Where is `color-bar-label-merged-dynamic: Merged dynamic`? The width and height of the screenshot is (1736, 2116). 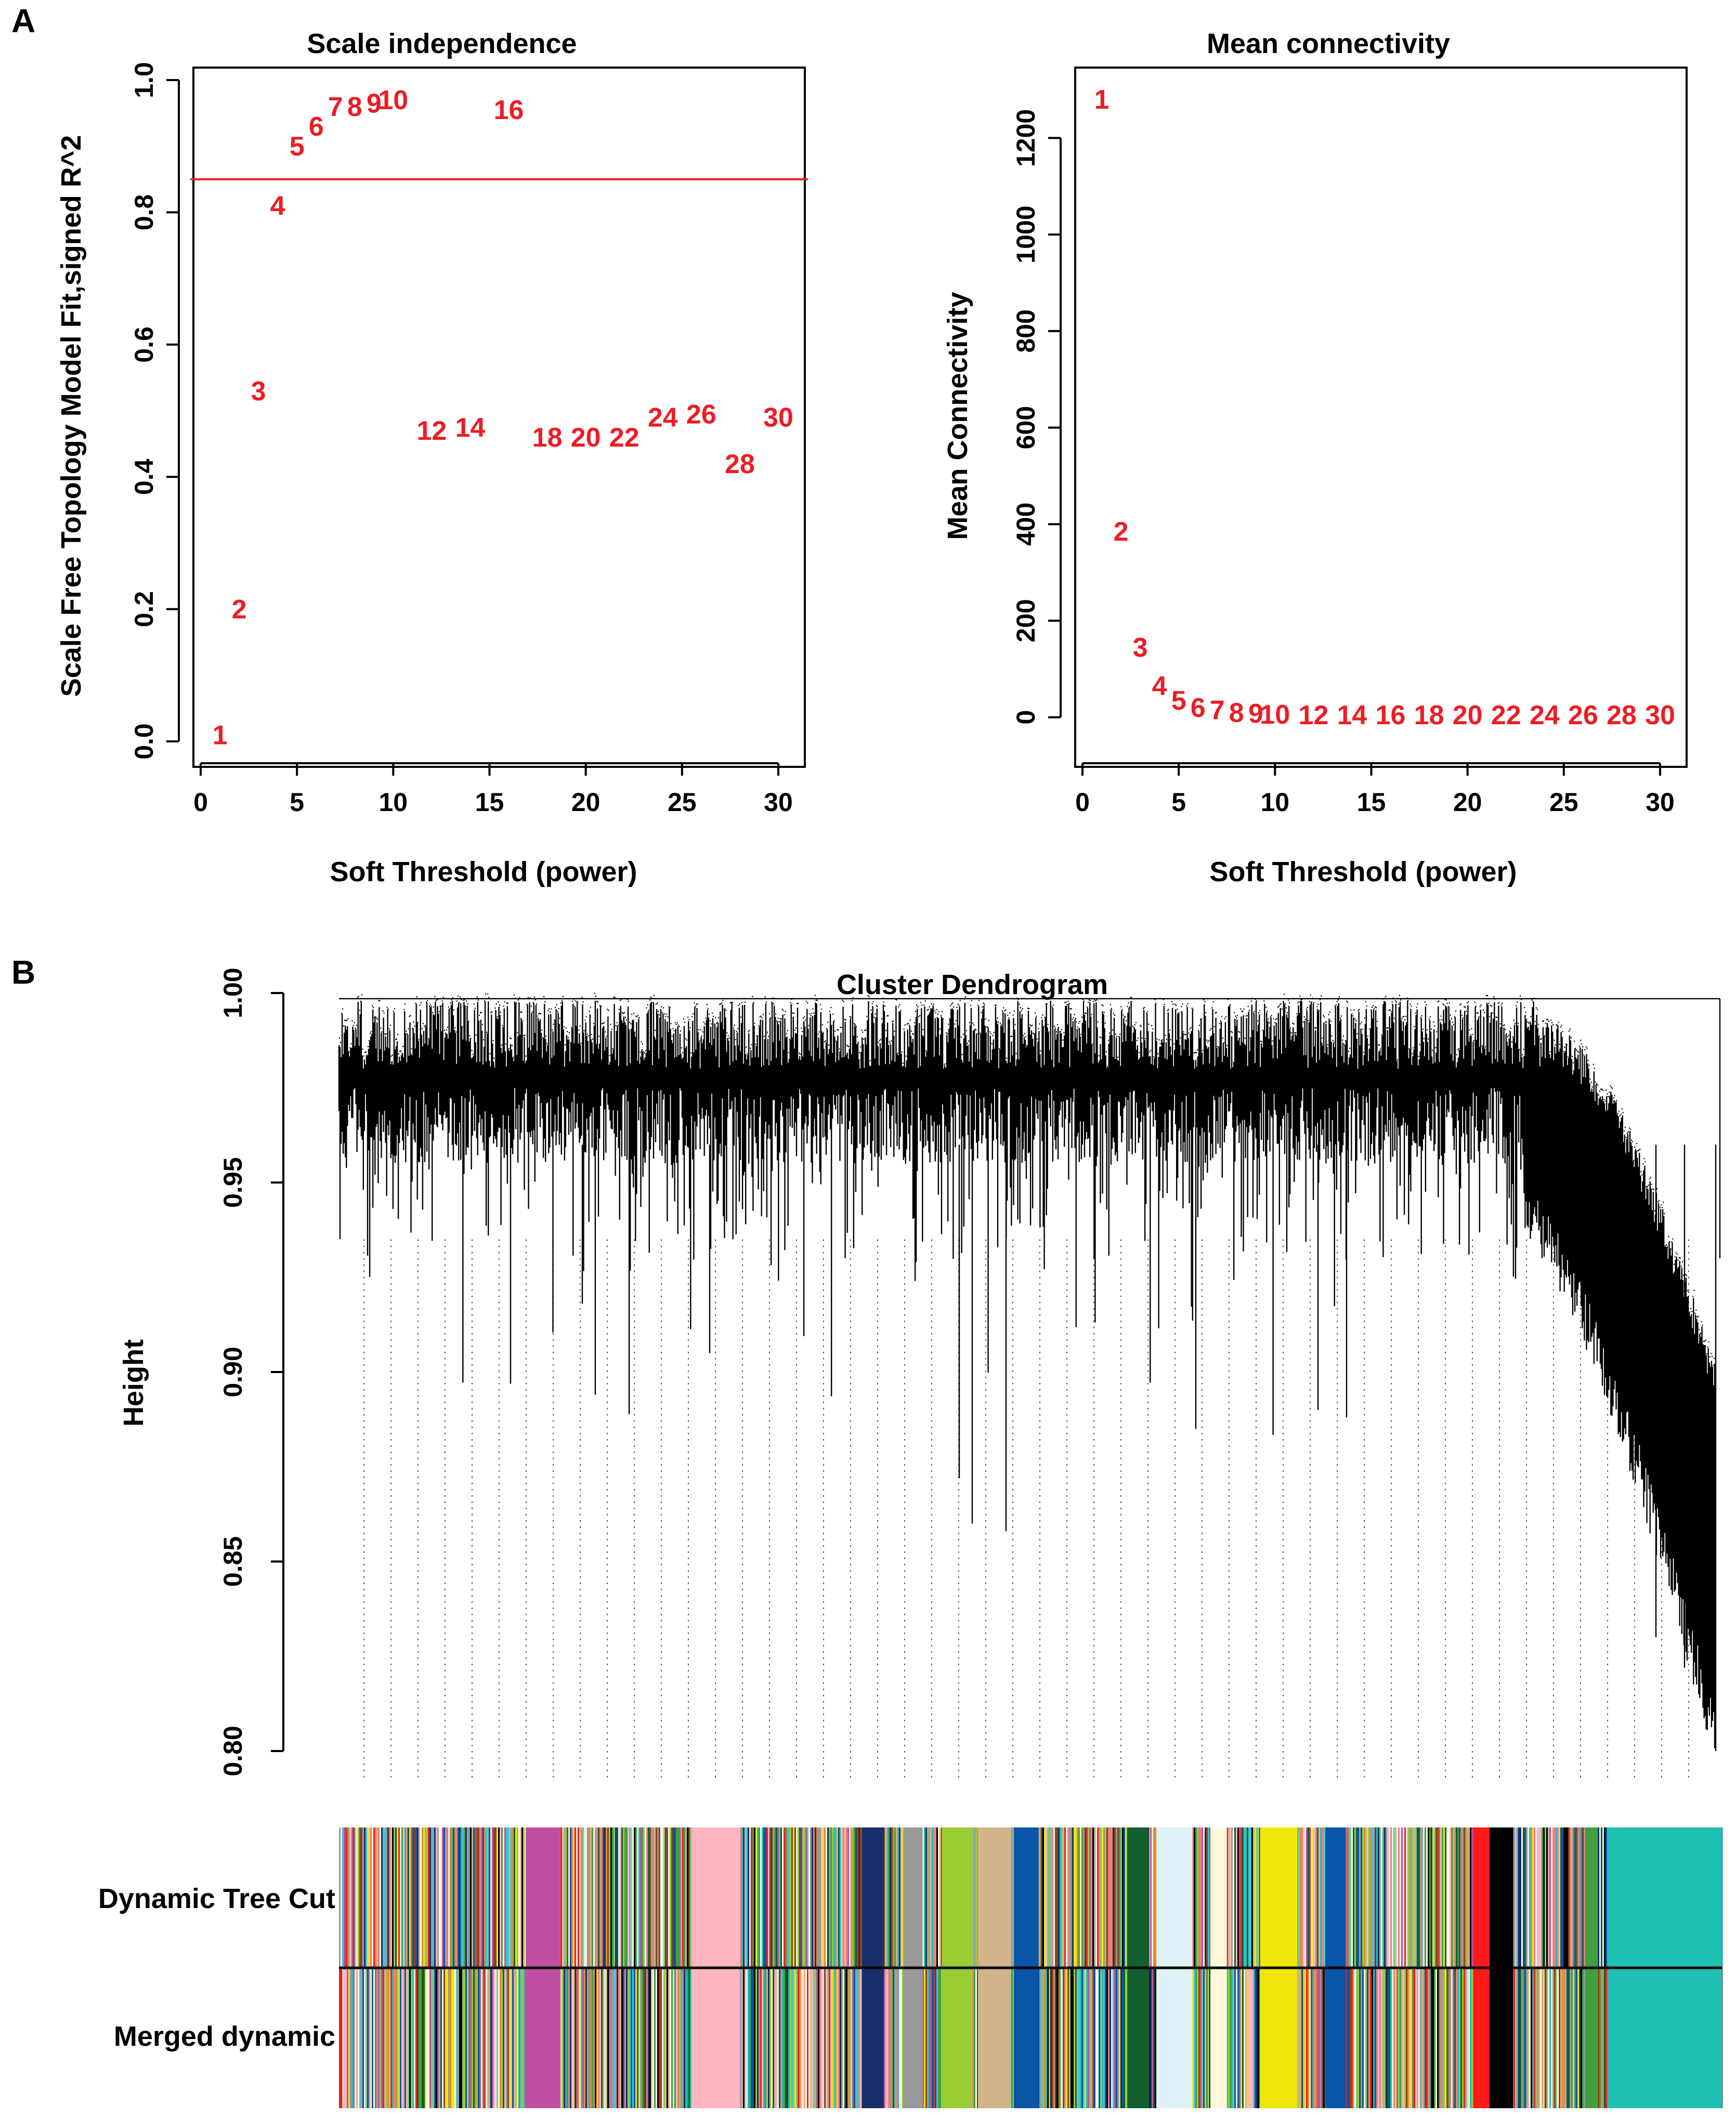 color-bar-label-merged-dynamic: Merged dynamic is located at coordinates (224, 2036).